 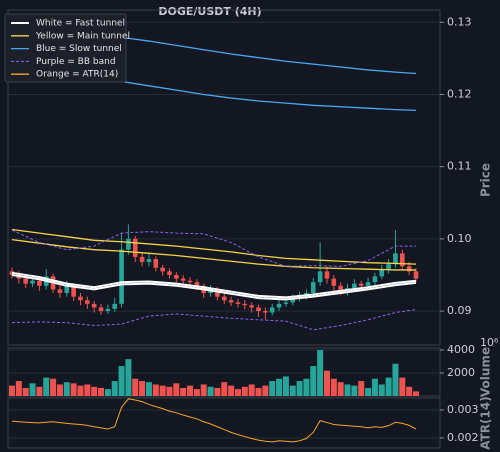 What do you see at coordinates (463, 409) in the screenshot?
I see `y-tick-label: 0.003` at bounding box center [463, 409].